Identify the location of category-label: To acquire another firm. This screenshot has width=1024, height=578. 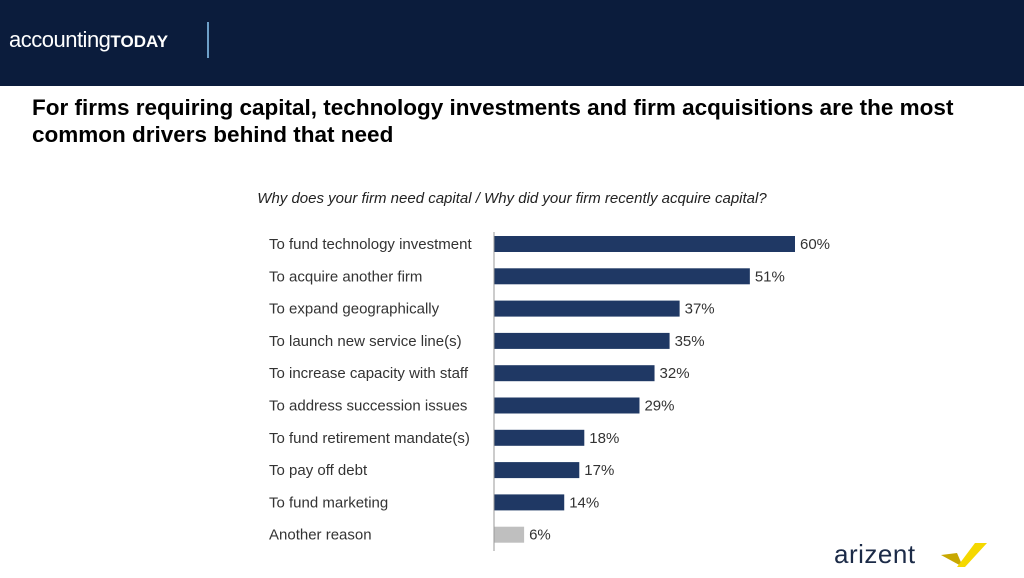
(345, 276).